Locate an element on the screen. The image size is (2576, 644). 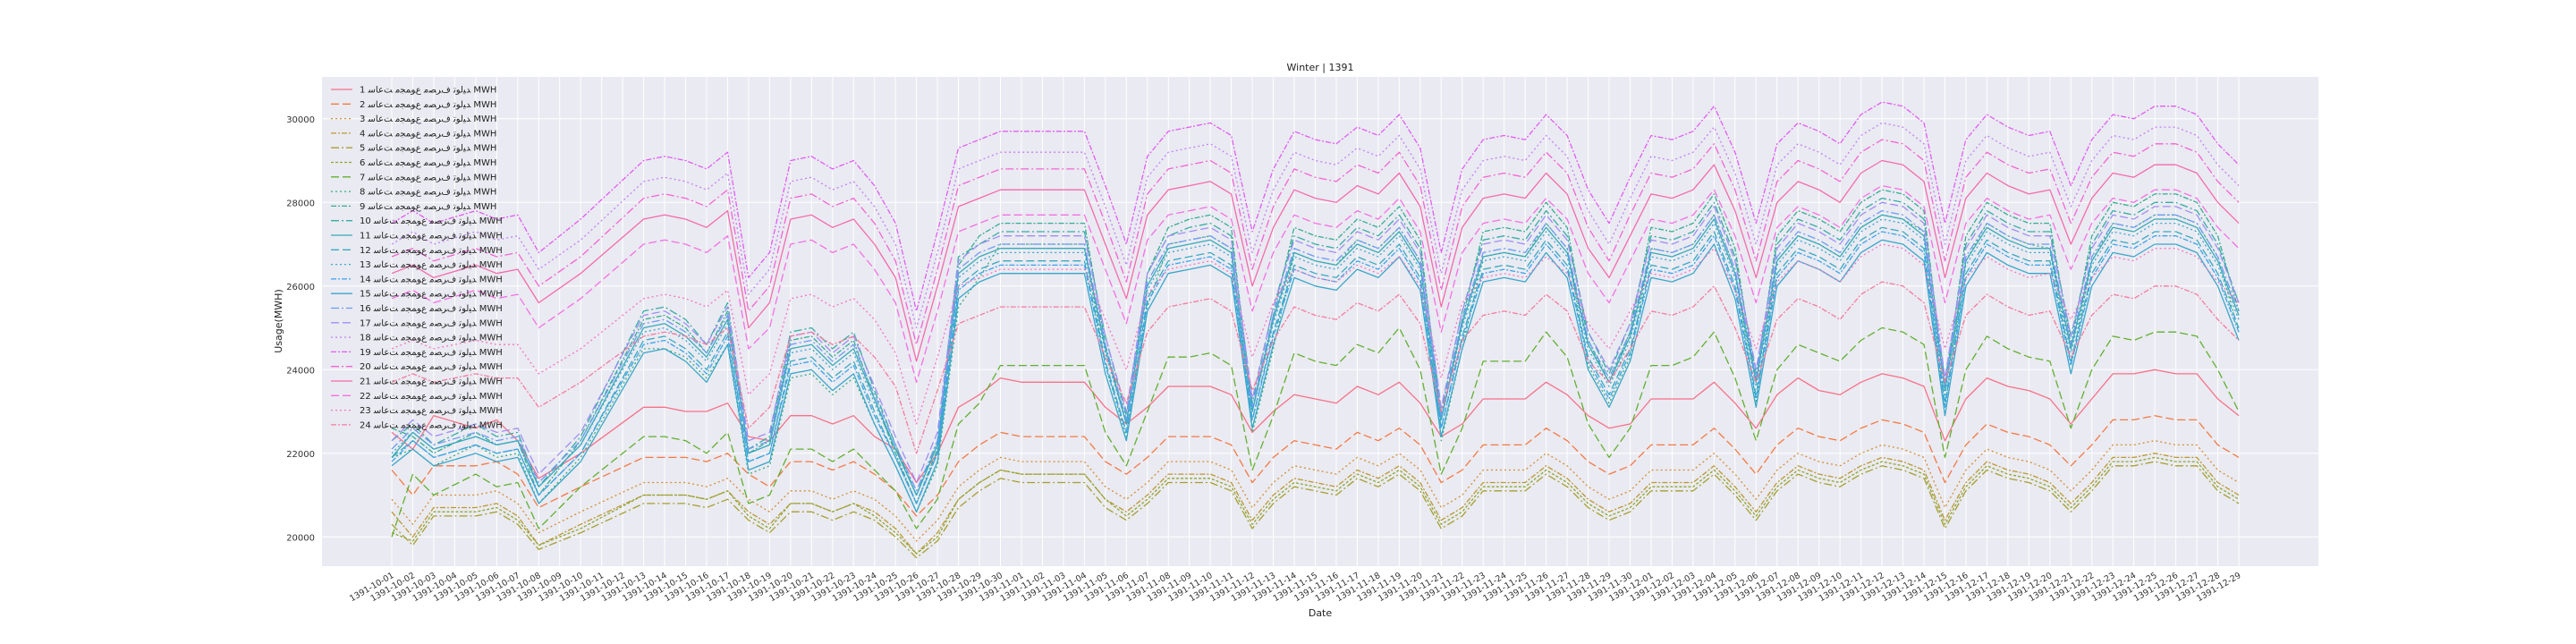
legend-label: ﺪﯿﻟﻮﺗ ﻑﺮﺼﻣ ﻉﻮﻤﺠﻣ ﺖﻋﺎﺳ 16 MWH is located at coordinates (431, 309).